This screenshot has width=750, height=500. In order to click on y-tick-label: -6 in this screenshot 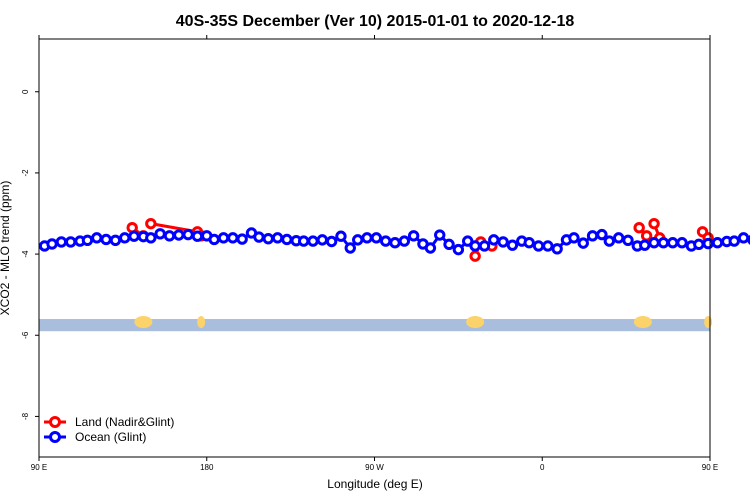, I will do `click(25, 335)`.